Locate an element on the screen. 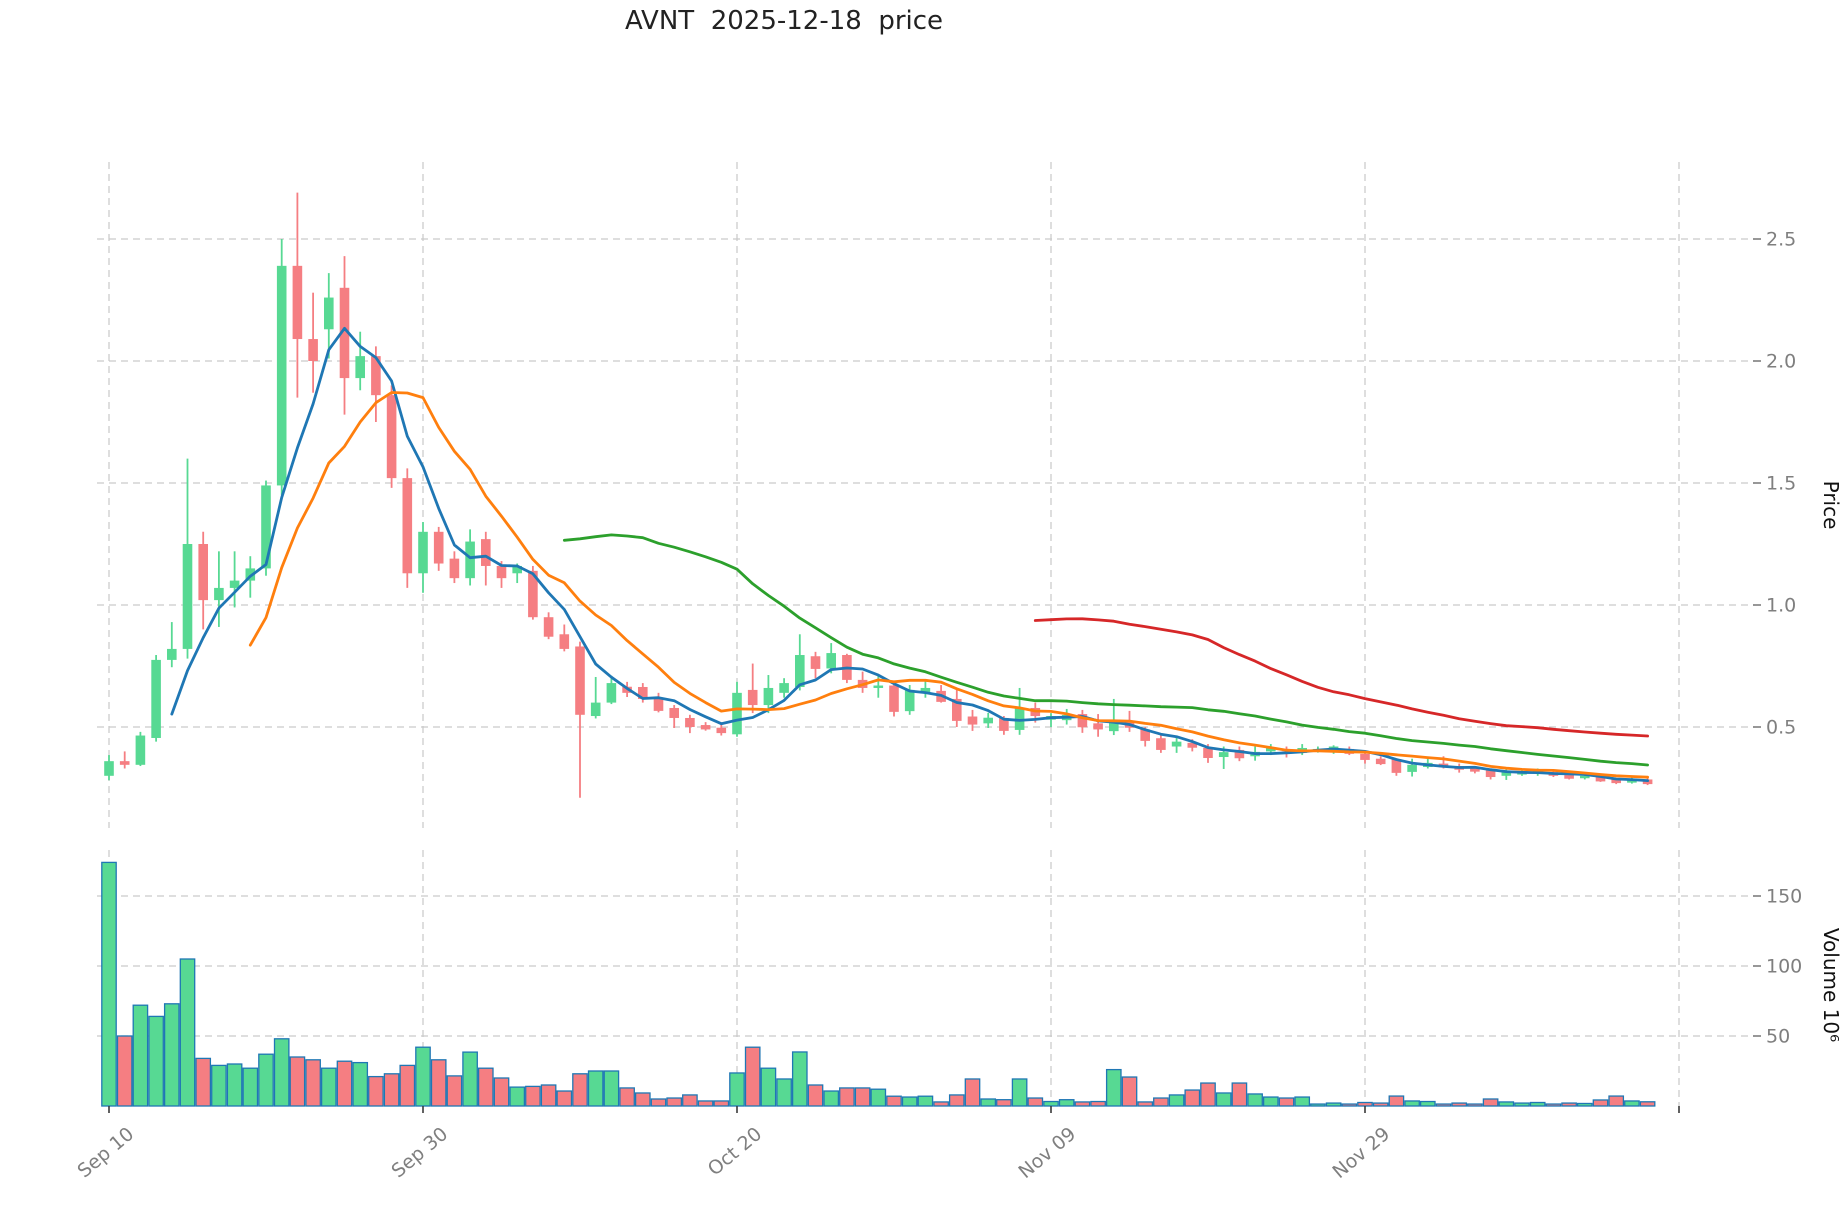 The image size is (1845, 1206). date-tick-label: Oct 20 is located at coordinates (735, 1151).